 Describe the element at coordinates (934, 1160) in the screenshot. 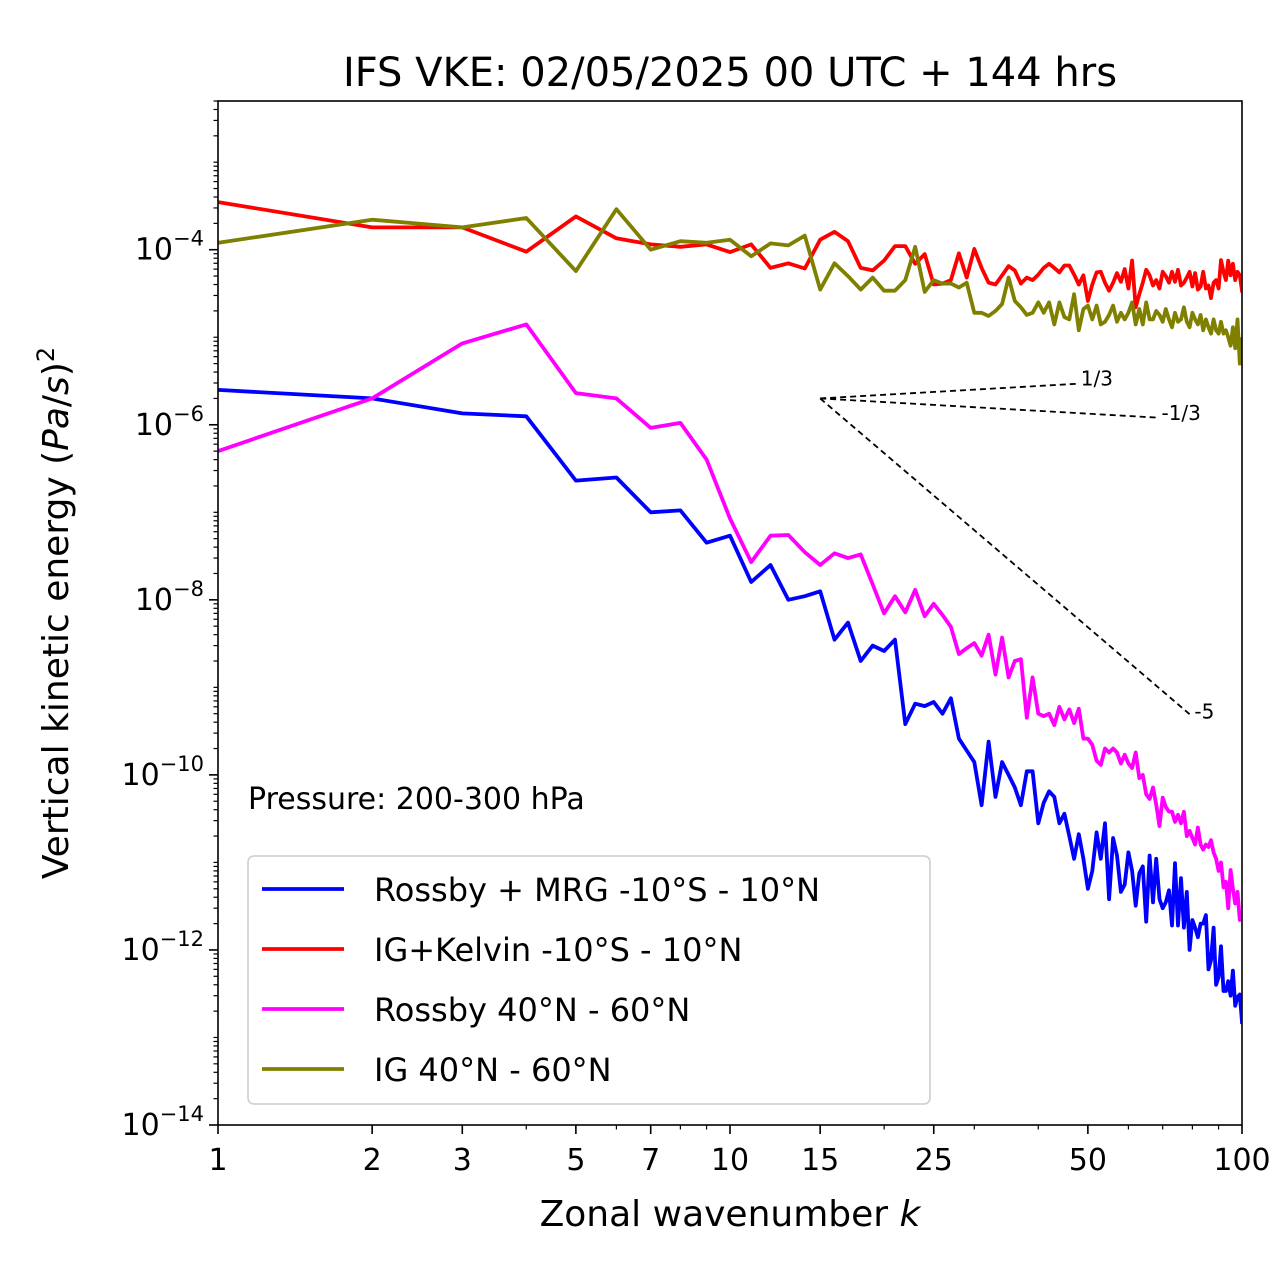

I see `x-tick-label: 25` at that location.